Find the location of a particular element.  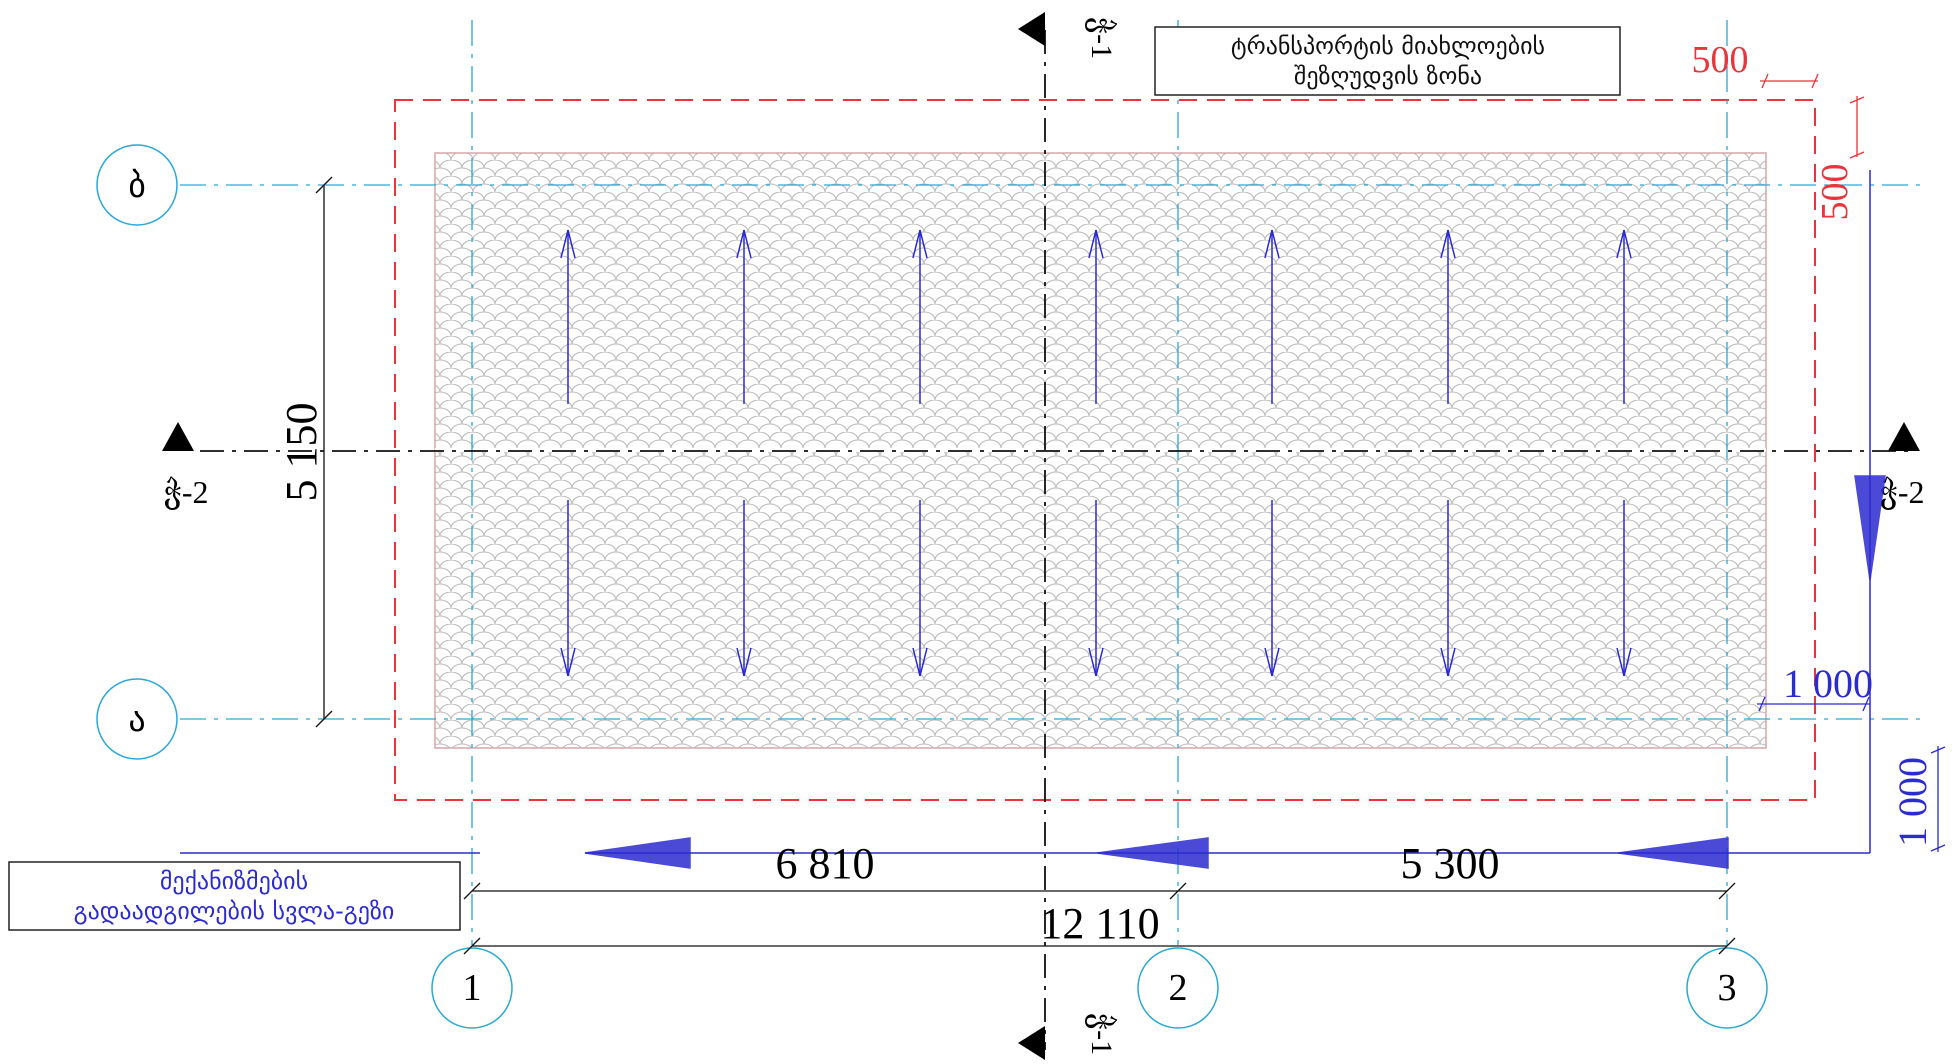

dim-offset-top-v: 500 is located at coordinates (1835, 192).